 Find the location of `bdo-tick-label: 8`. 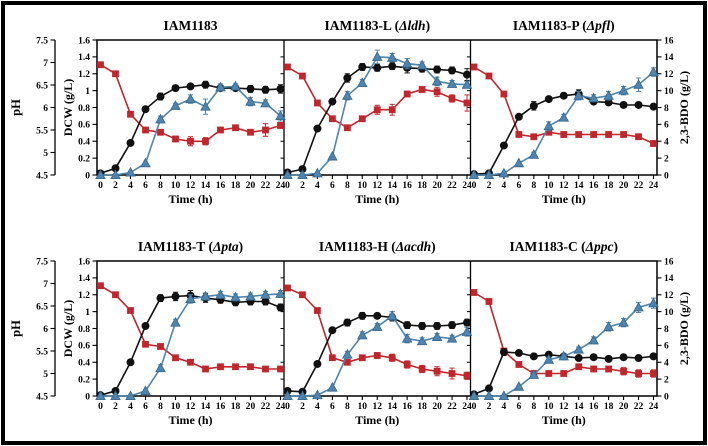

bdo-tick-label: 8 is located at coordinates (666, 330).